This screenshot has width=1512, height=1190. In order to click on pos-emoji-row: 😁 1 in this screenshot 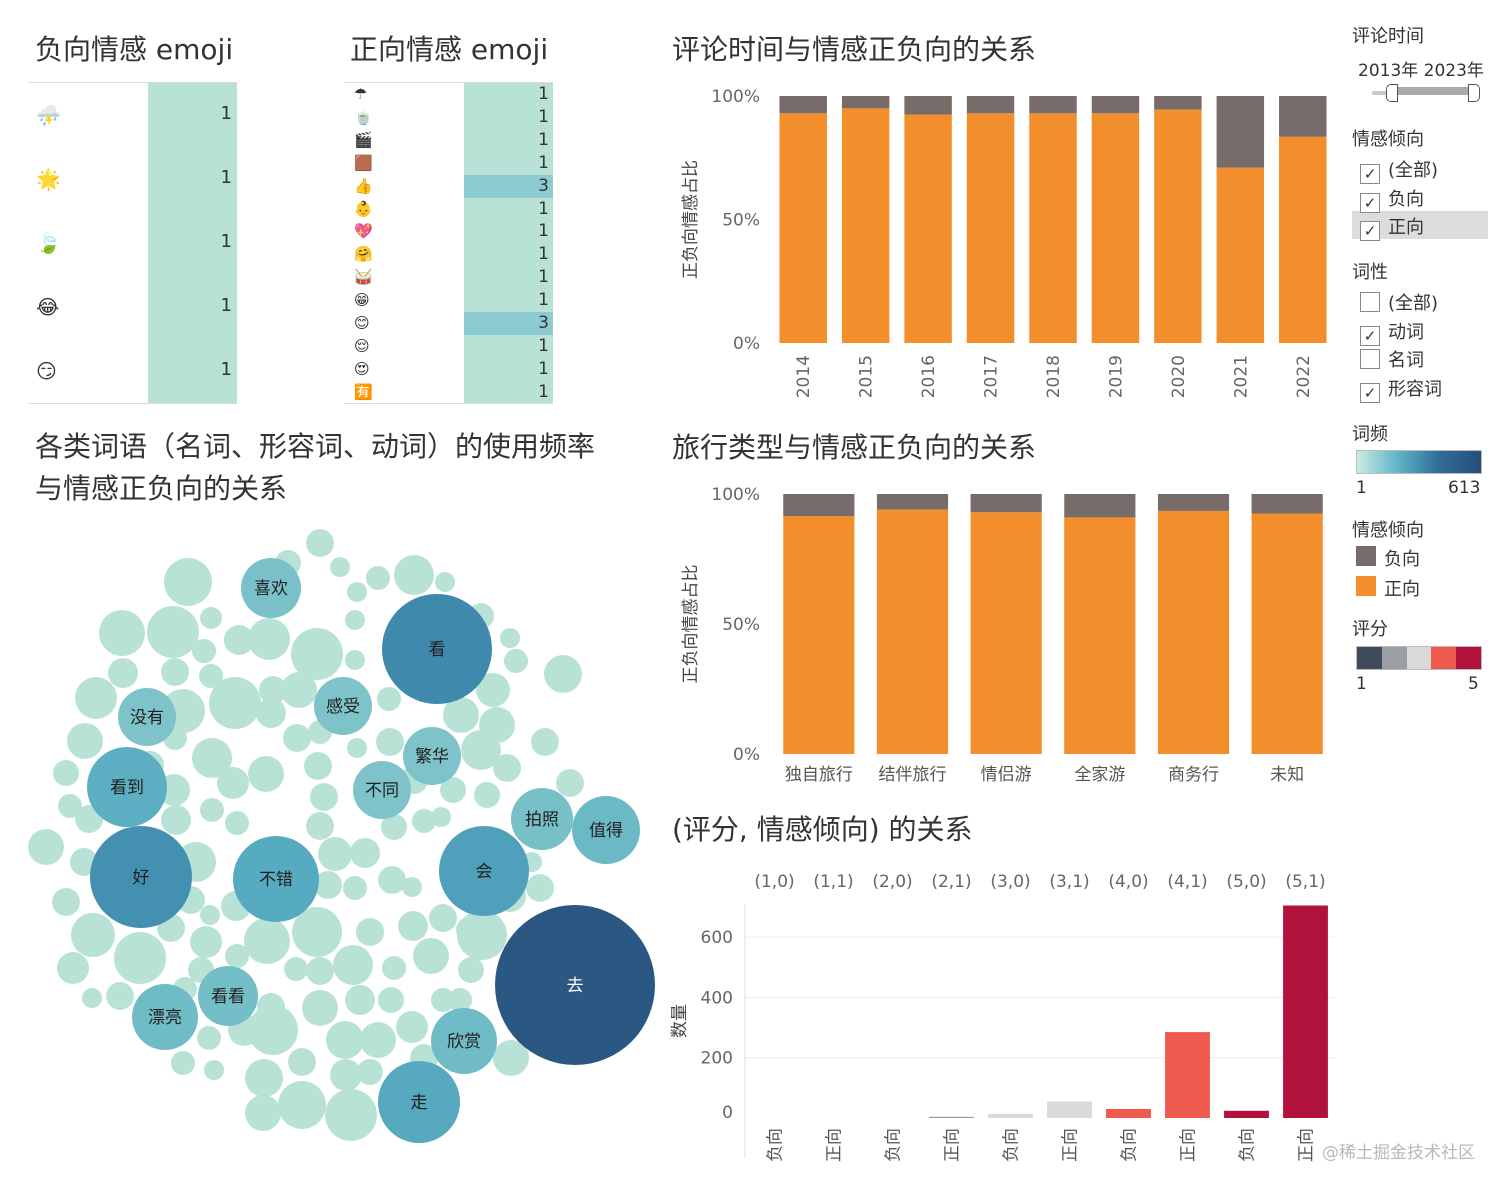, I will do `click(448, 300)`.